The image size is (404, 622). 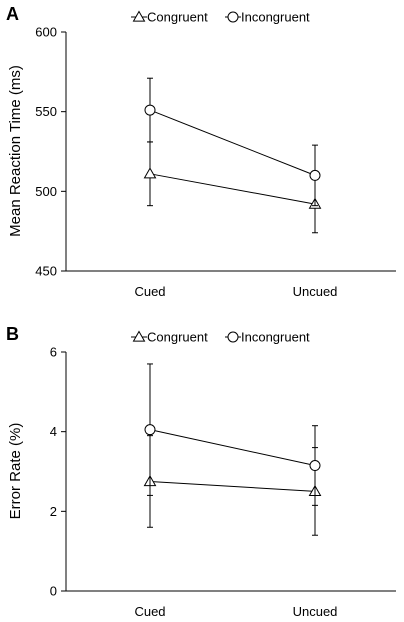 I want to click on panel-a-series-incongruent, so click(x=232, y=142).